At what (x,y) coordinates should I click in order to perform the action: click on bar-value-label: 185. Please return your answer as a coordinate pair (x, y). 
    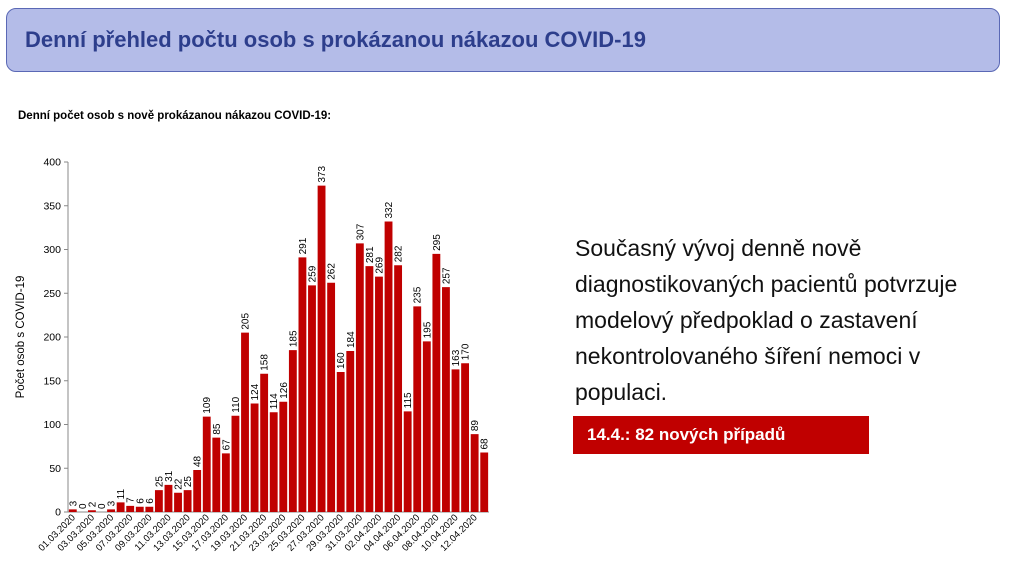
    Looking at the image, I should click on (293, 338).